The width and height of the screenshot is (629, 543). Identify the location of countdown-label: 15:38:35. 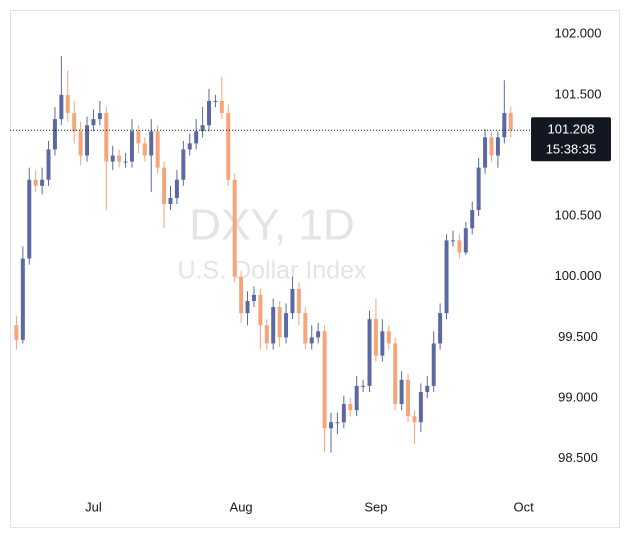
(571, 149).